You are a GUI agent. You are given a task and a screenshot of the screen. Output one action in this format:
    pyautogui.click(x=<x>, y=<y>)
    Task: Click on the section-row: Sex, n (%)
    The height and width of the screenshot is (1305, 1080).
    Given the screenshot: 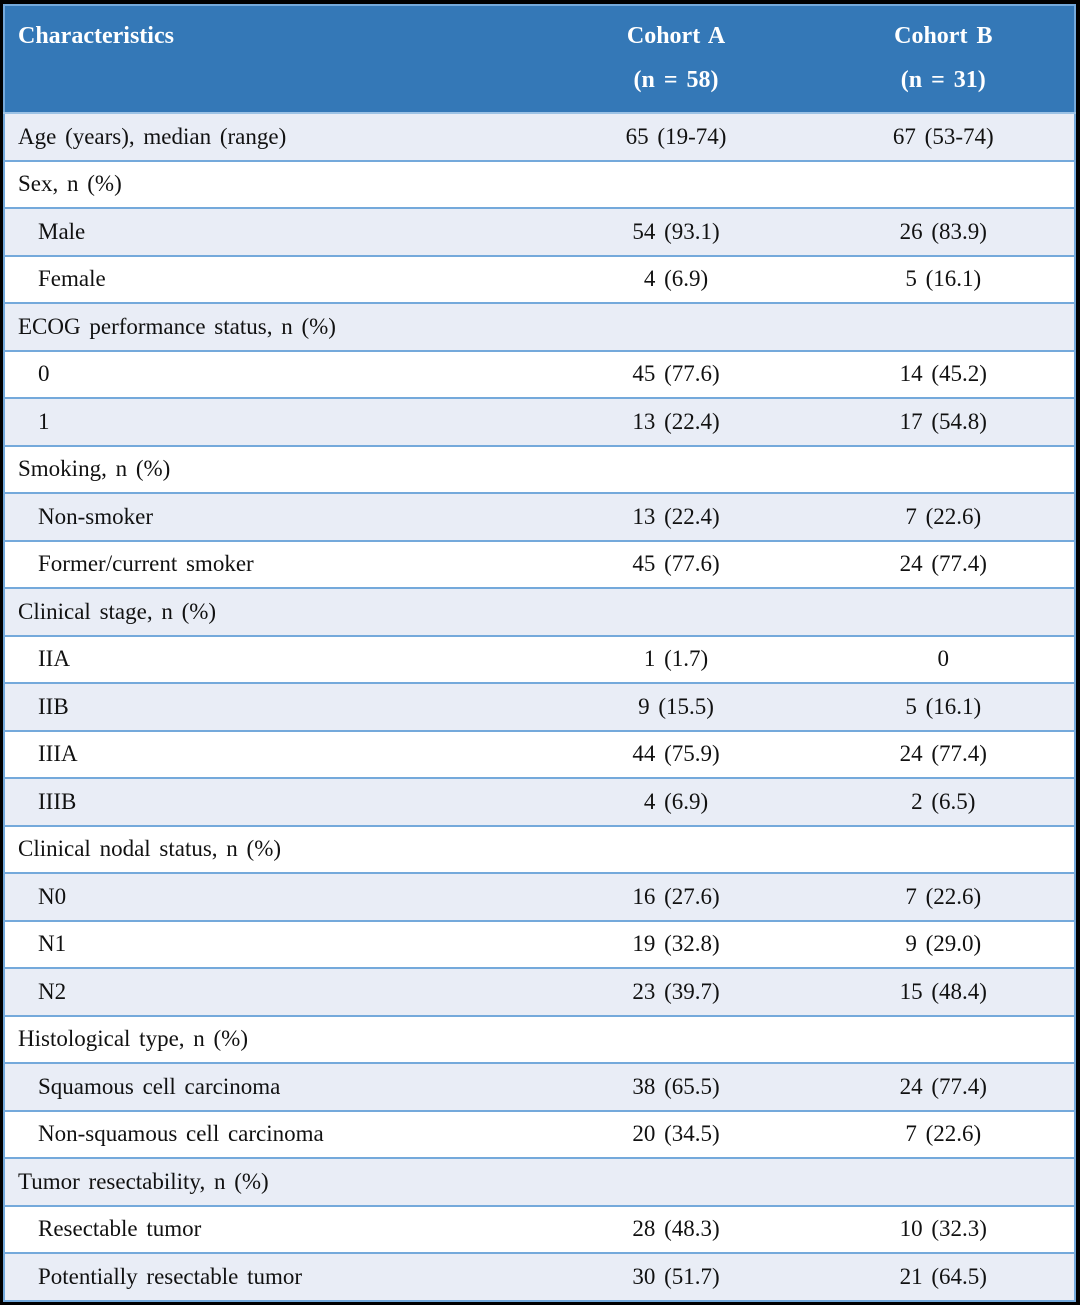 What is the action you would take?
    pyautogui.click(x=539, y=184)
    